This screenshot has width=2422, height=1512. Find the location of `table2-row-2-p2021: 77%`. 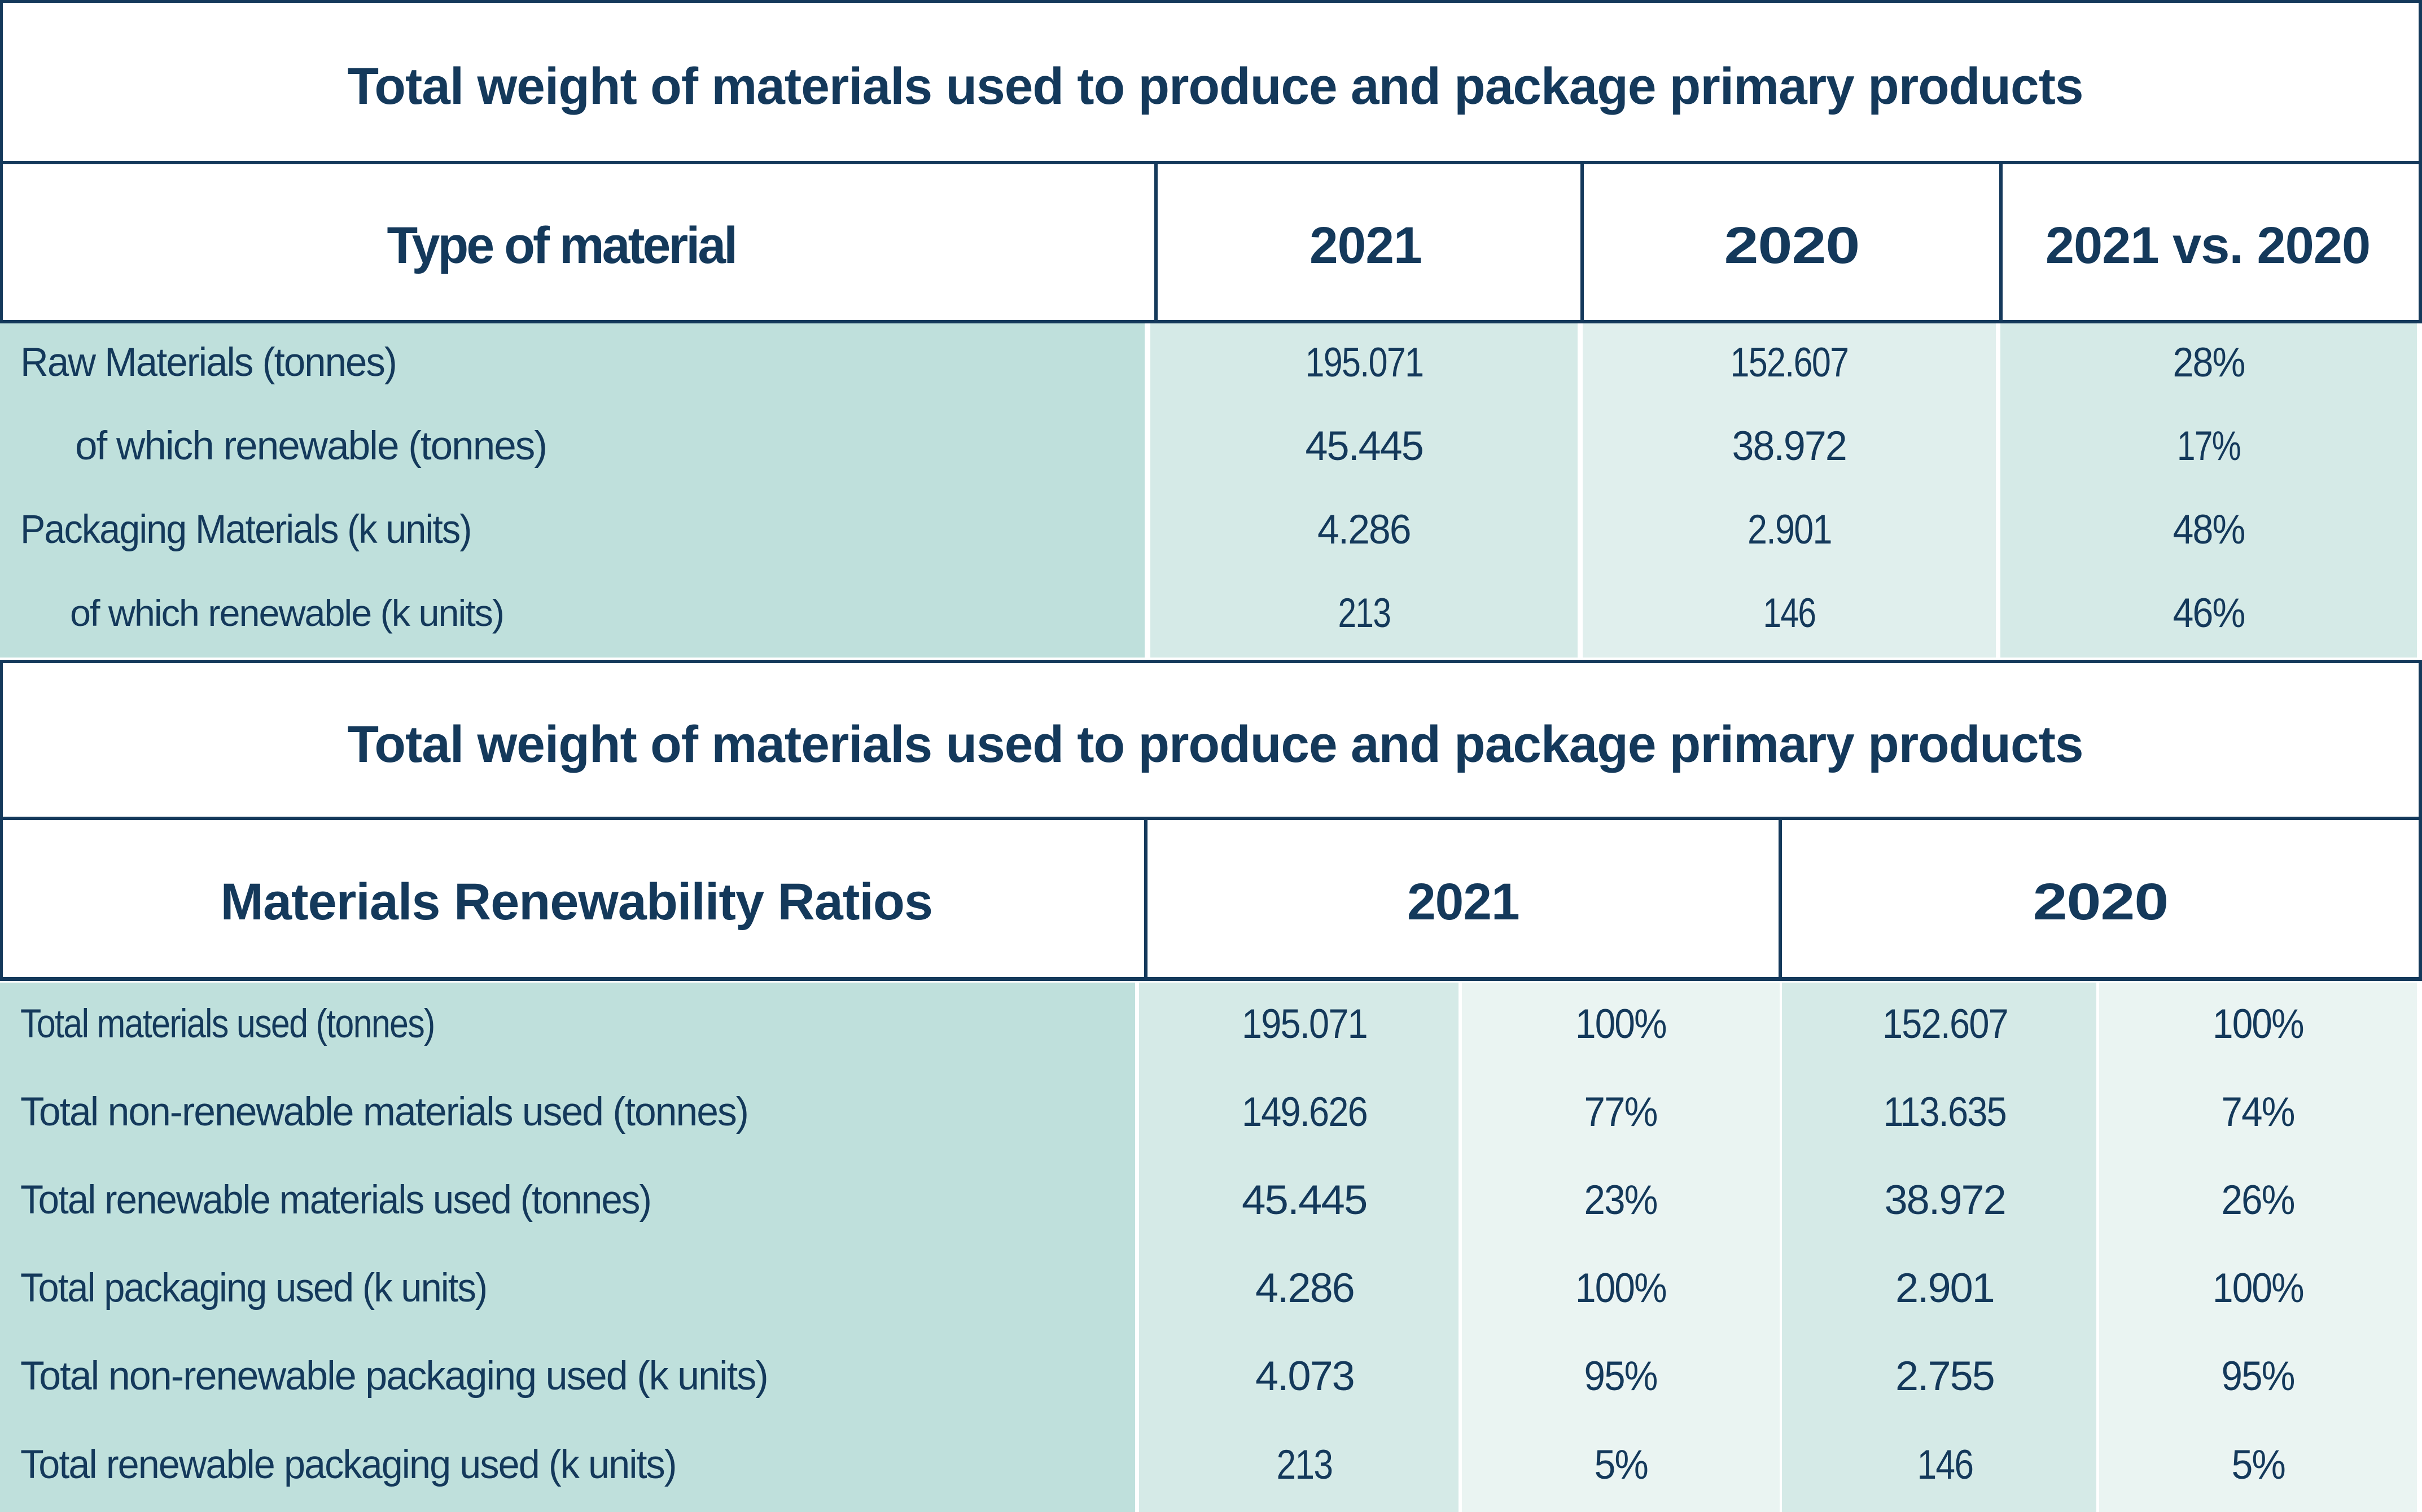

table2-row-2-p2021: 77% is located at coordinates (1621, 1112).